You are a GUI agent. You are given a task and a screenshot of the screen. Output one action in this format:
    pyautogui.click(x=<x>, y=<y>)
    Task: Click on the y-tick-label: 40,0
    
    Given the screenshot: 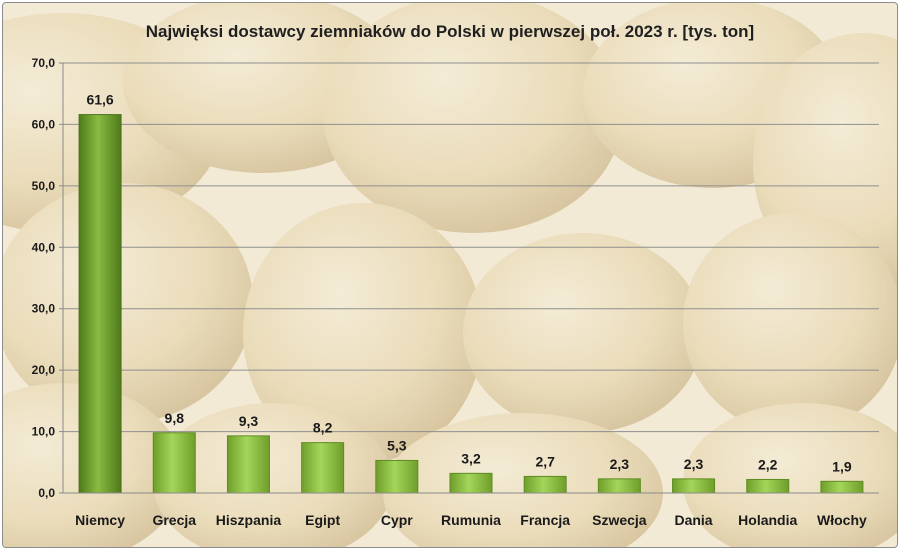 What is the action you would take?
    pyautogui.click(x=44, y=247)
    